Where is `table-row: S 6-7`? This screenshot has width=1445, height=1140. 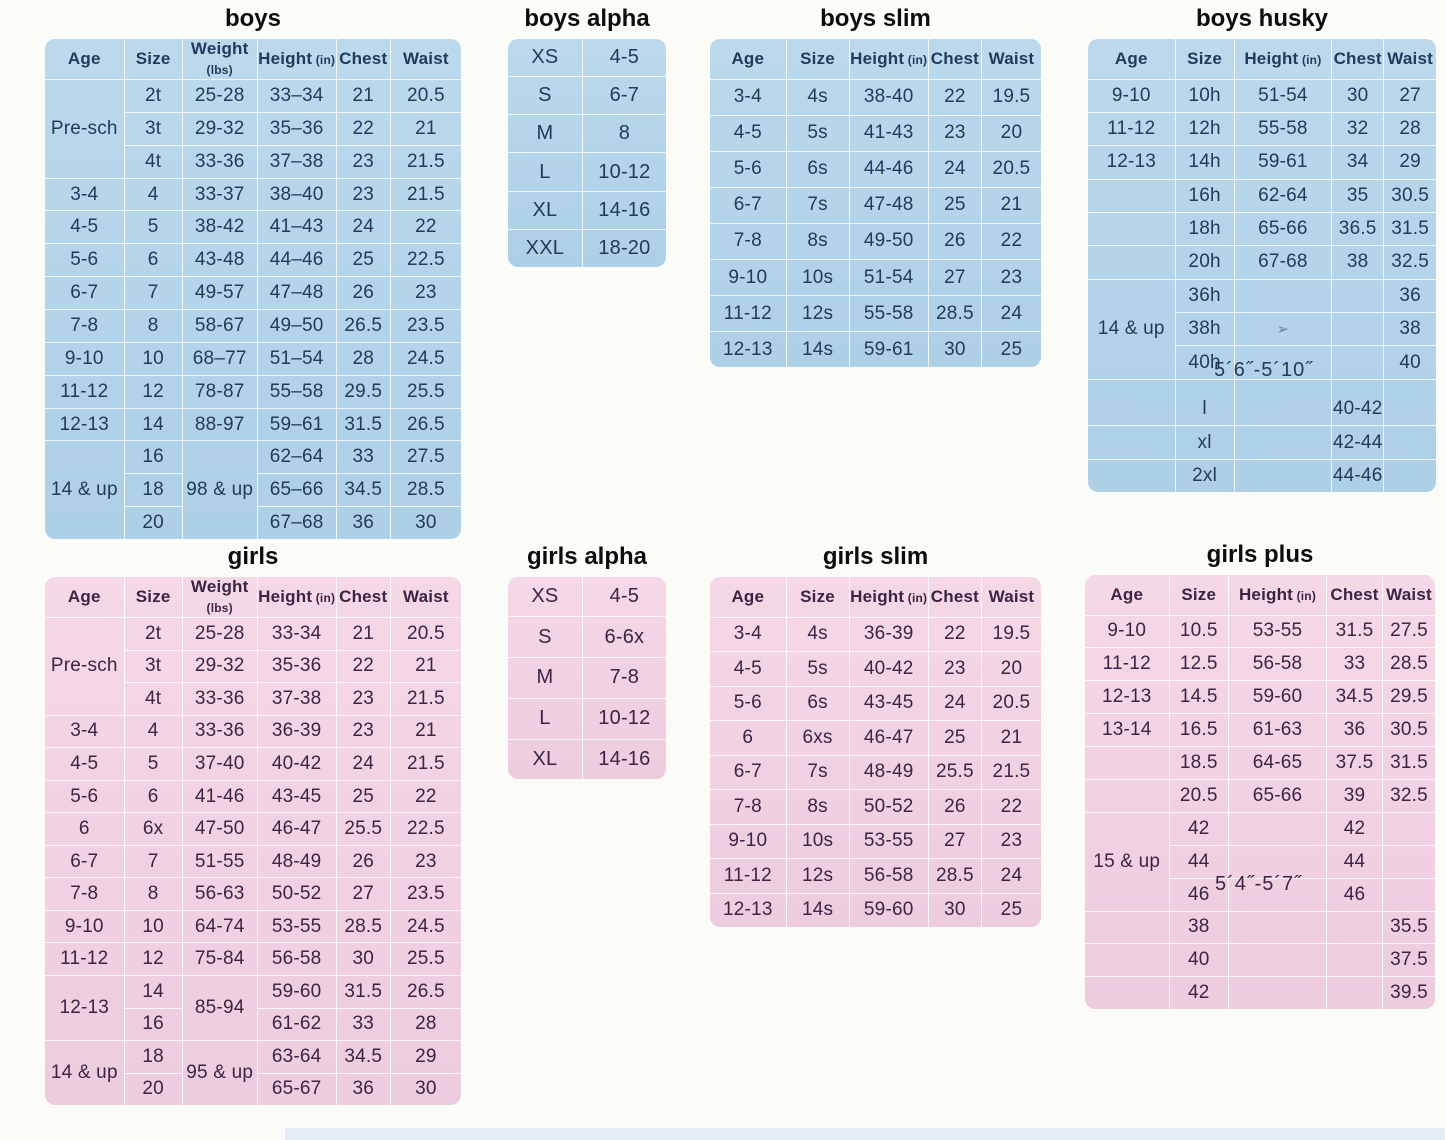 table-row: S 6-7 is located at coordinates (587, 96).